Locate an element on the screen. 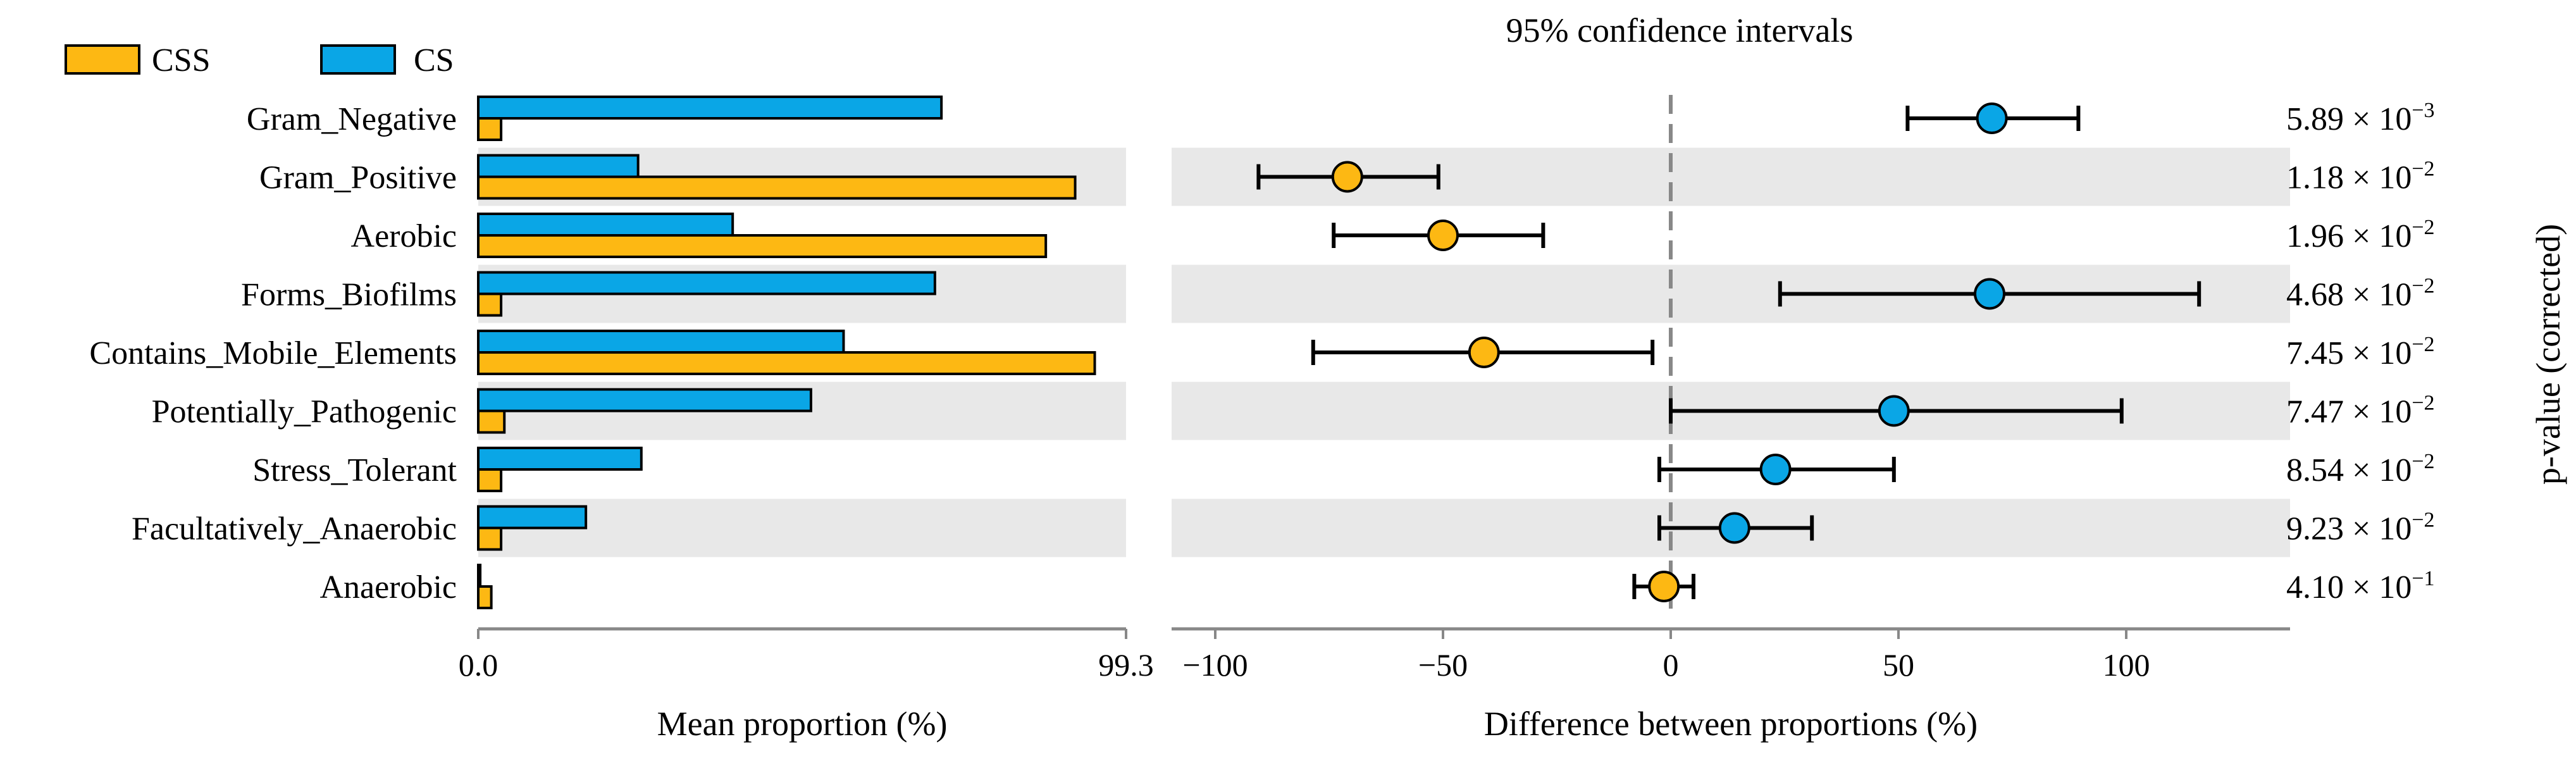  estimate-point-stress-tolerant is located at coordinates (1776, 469).